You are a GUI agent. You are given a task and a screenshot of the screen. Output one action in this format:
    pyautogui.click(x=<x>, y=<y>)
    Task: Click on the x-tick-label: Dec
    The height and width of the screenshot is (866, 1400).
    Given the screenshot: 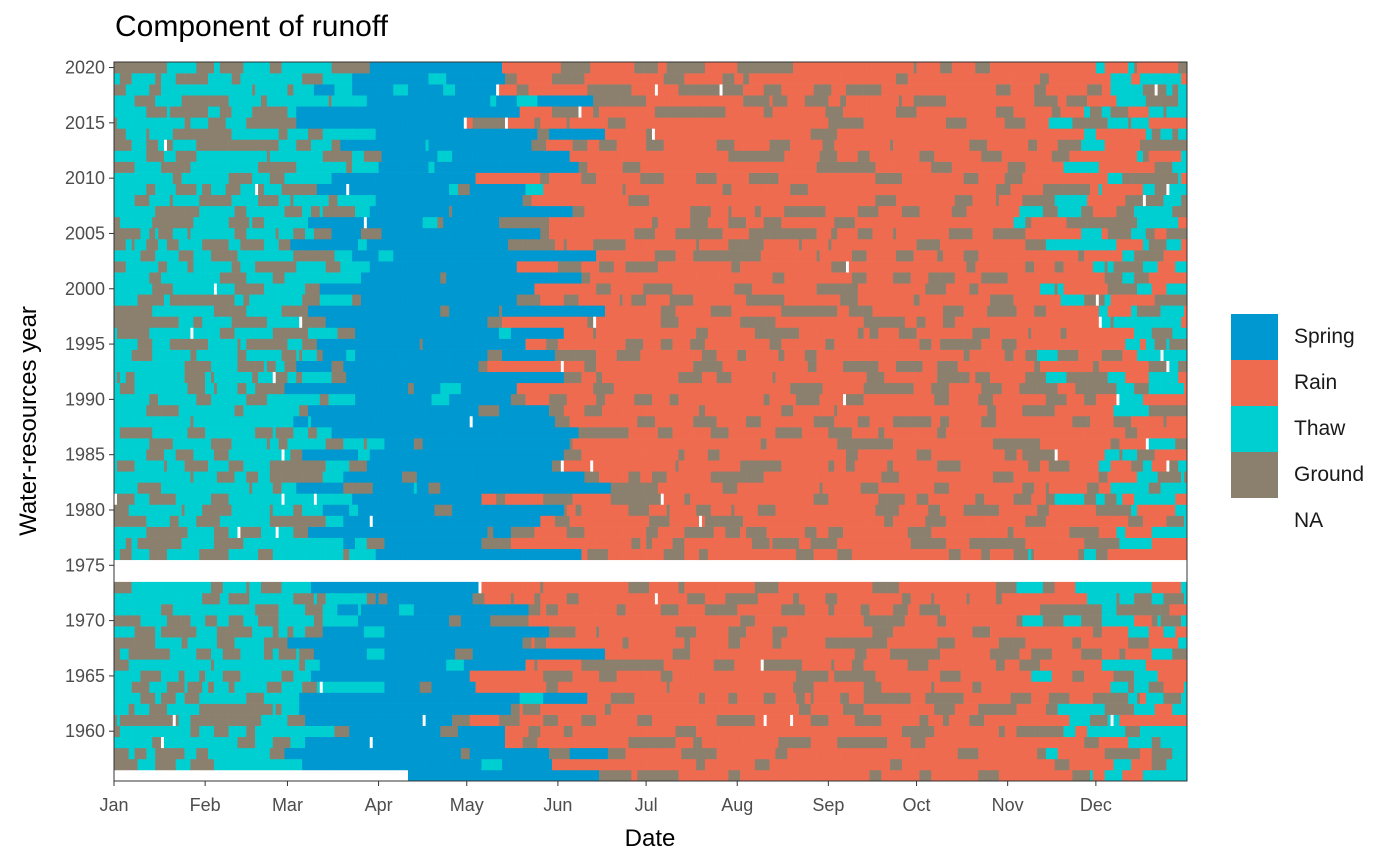 What is the action you would take?
    pyautogui.click(x=1096, y=805)
    